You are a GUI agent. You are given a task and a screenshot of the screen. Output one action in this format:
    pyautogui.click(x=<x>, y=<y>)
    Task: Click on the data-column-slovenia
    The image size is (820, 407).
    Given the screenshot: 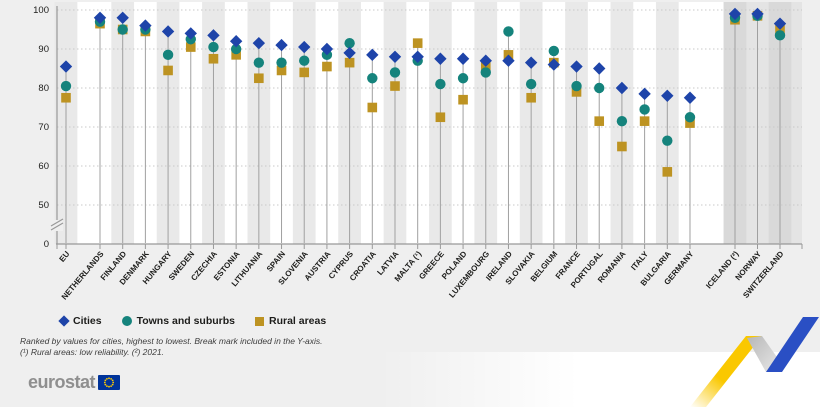 What is the action you would take?
    pyautogui.click(x=304, y=141)
    